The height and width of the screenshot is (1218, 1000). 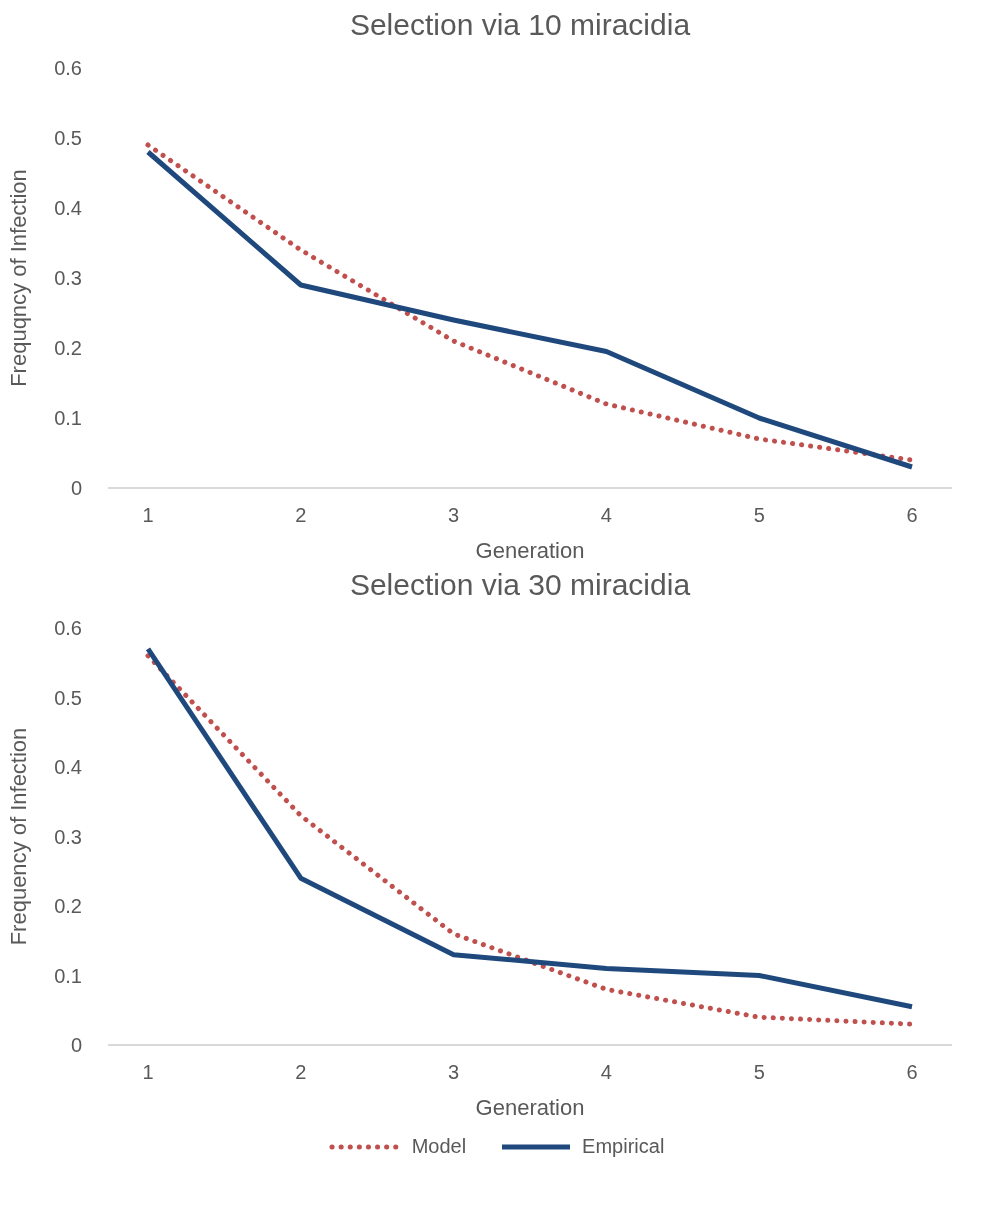 What do you see at coordinates (623, 1146) in the screenshot?
I see `legend-label: Empirical` at bounding box center [623, 1146].